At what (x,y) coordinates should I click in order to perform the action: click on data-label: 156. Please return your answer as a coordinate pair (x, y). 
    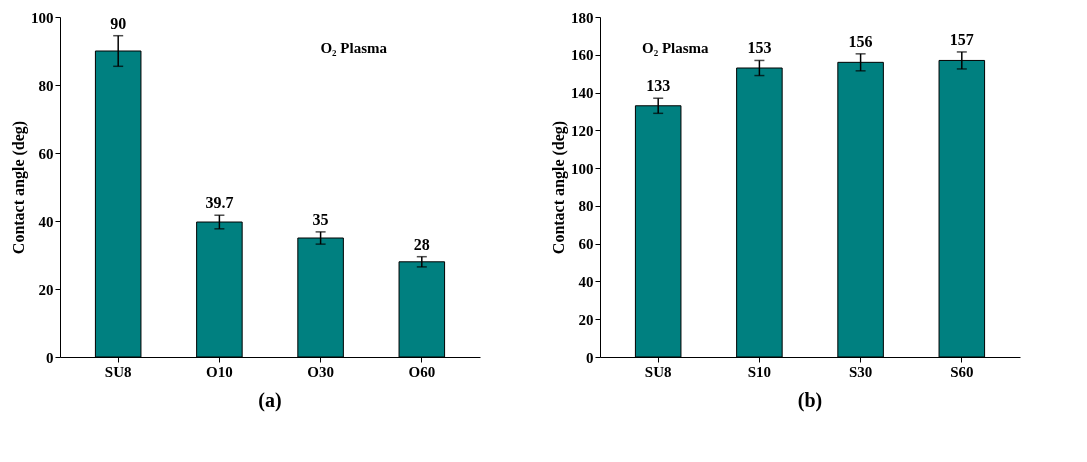
    Looking at the image, I should click on (860, 41).